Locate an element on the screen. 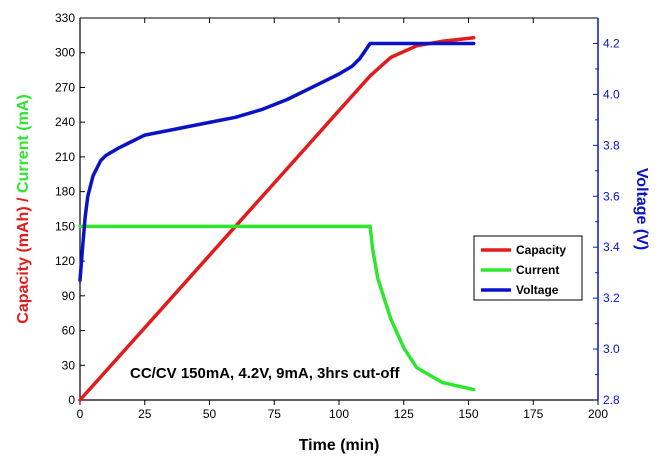  y-left-tick-label: 210 is located at coordinates (65, 157).